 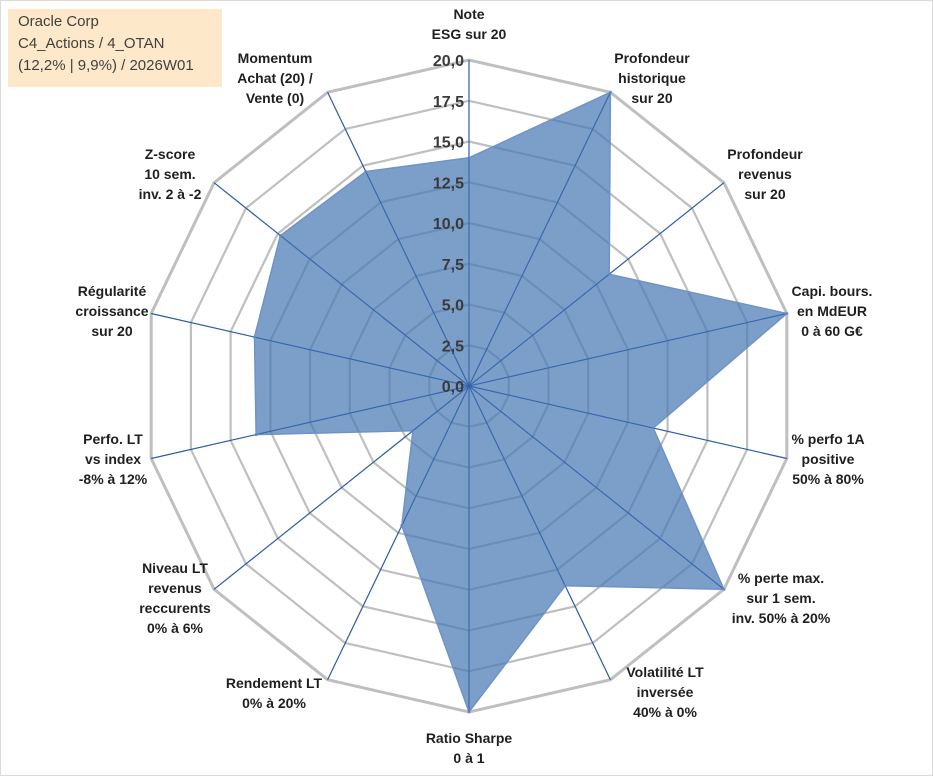 I want to click on tick-label: 20,0, so click(x=448, y=61).